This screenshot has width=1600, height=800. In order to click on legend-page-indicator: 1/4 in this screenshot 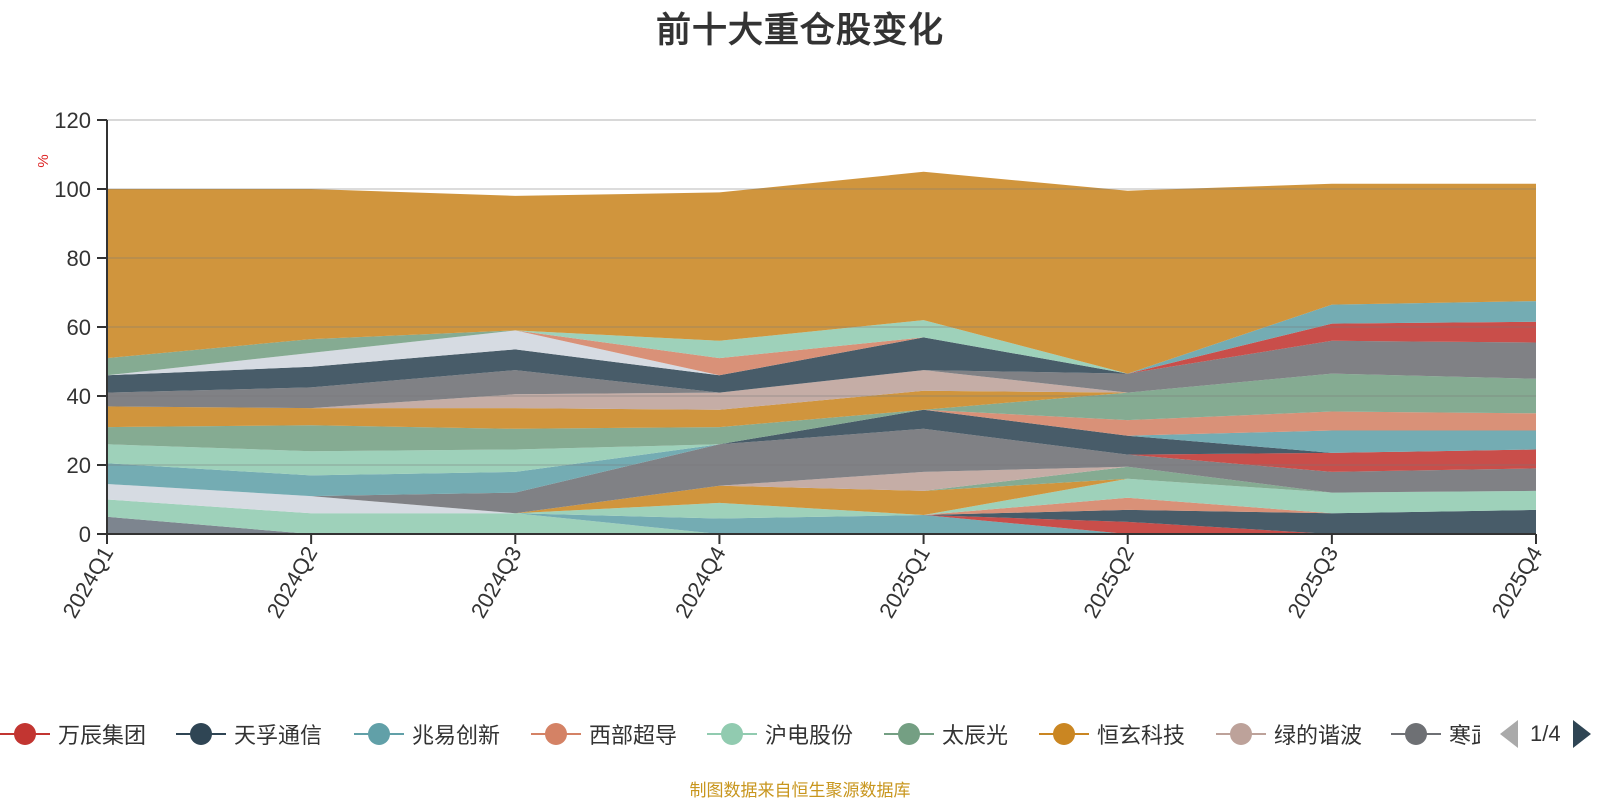, I will do `click(1545, 733)`.